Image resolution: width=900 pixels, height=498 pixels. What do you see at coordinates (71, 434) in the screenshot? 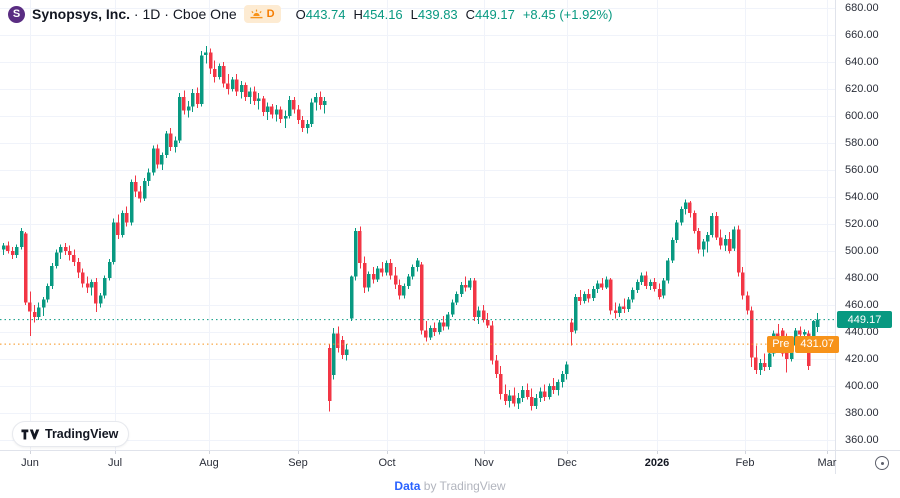
I see `tradingview-watermark: TradingView` at bounding box center [71, 434].